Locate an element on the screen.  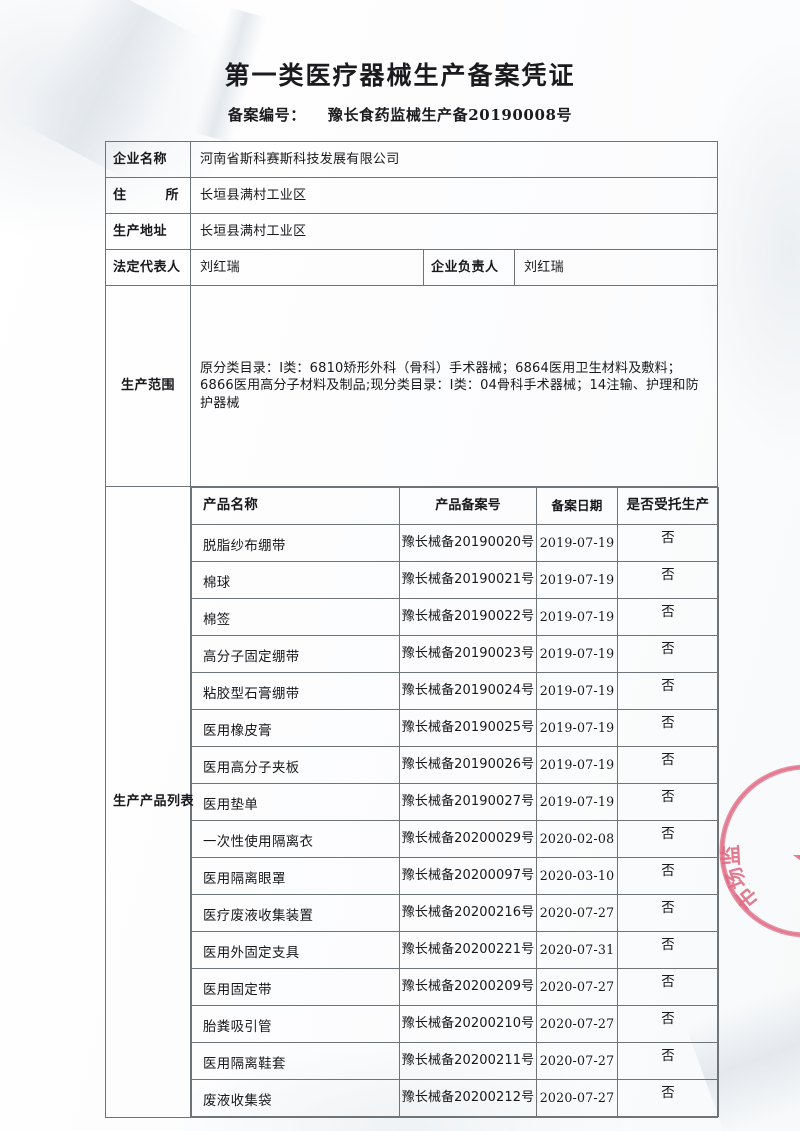
filing-number-value: 豫长食药监械生产备20190008号 is located at coordinates (450, 115).